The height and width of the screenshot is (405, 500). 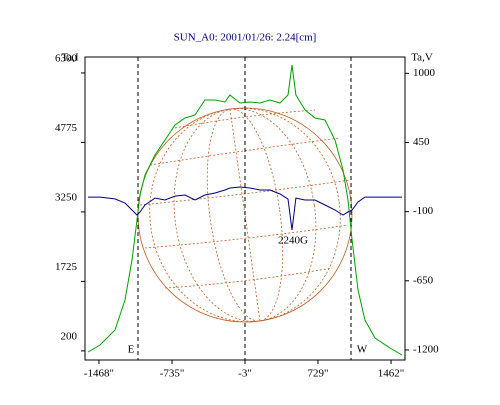 What do you see at coordinates (131, 350) in the screenshot?
I see `annotation: E` at bounding box center [131, 350].